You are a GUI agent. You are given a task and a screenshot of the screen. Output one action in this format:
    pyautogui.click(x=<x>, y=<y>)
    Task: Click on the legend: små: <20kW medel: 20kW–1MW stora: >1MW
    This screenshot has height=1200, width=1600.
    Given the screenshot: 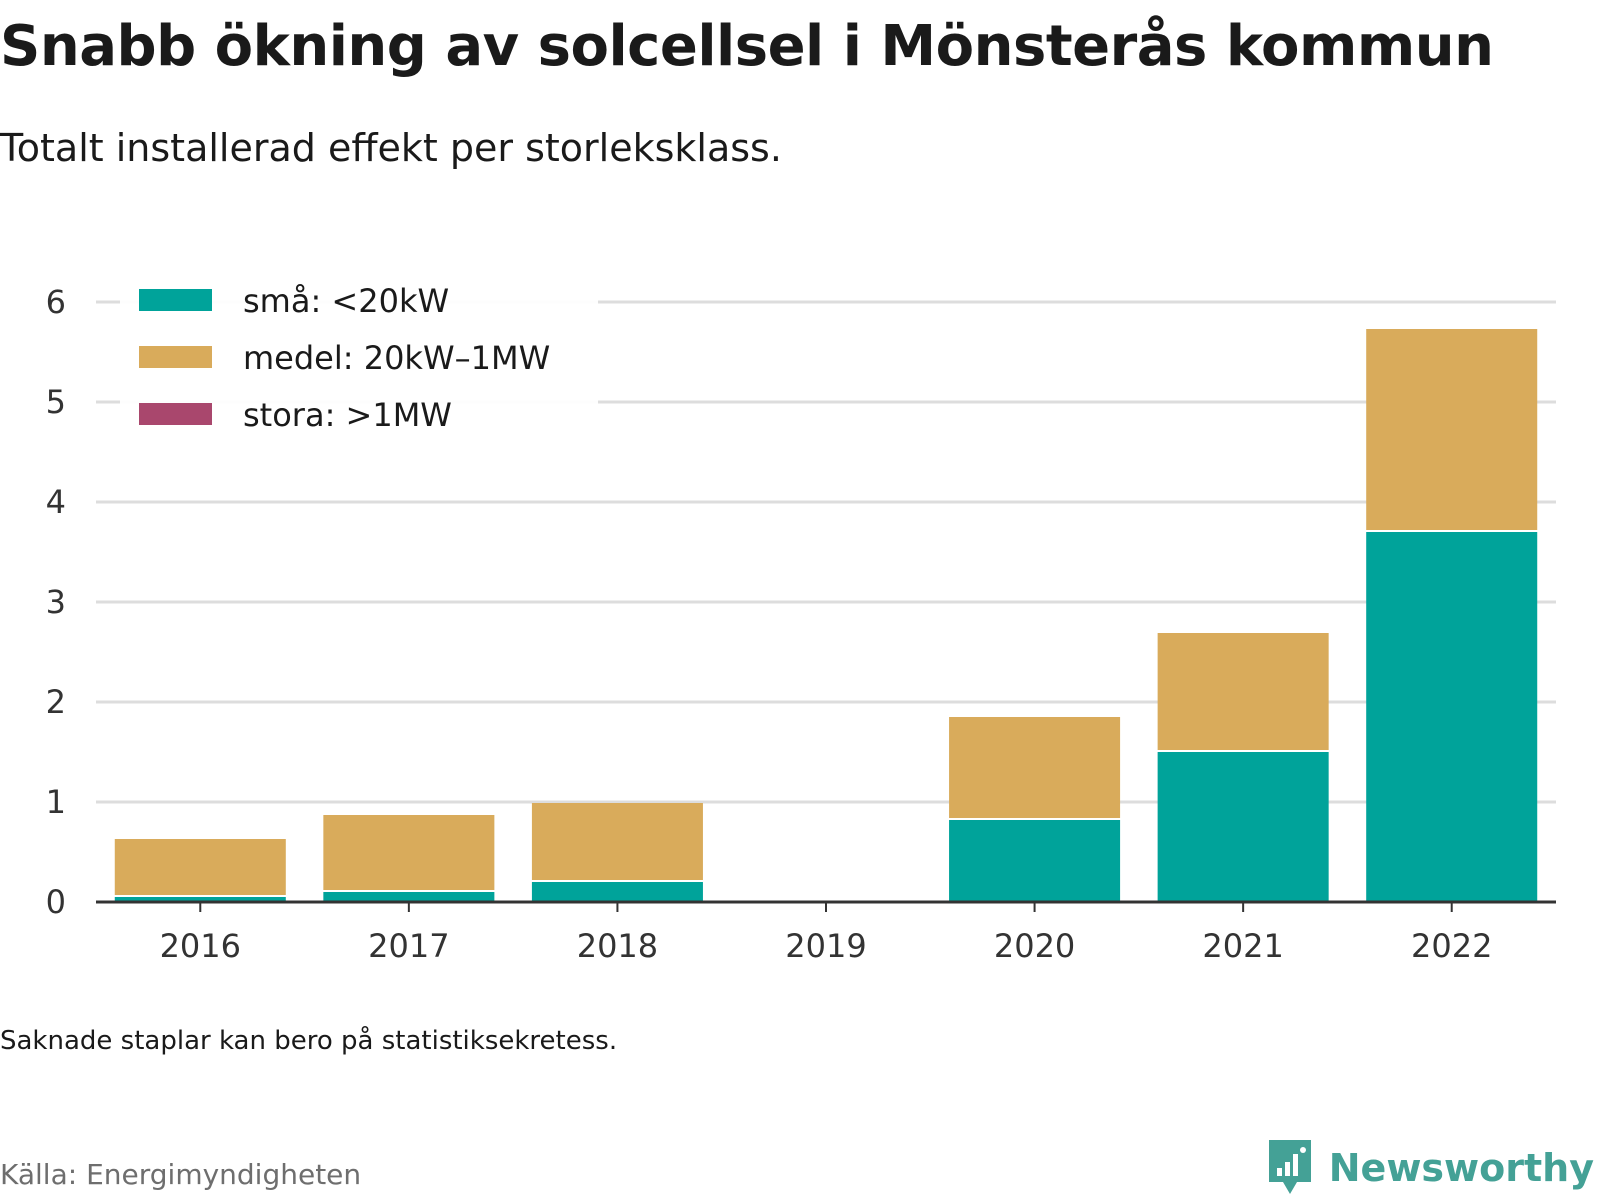 What is the action you would take?
    pyautogui.click(x=359, y=355)
    